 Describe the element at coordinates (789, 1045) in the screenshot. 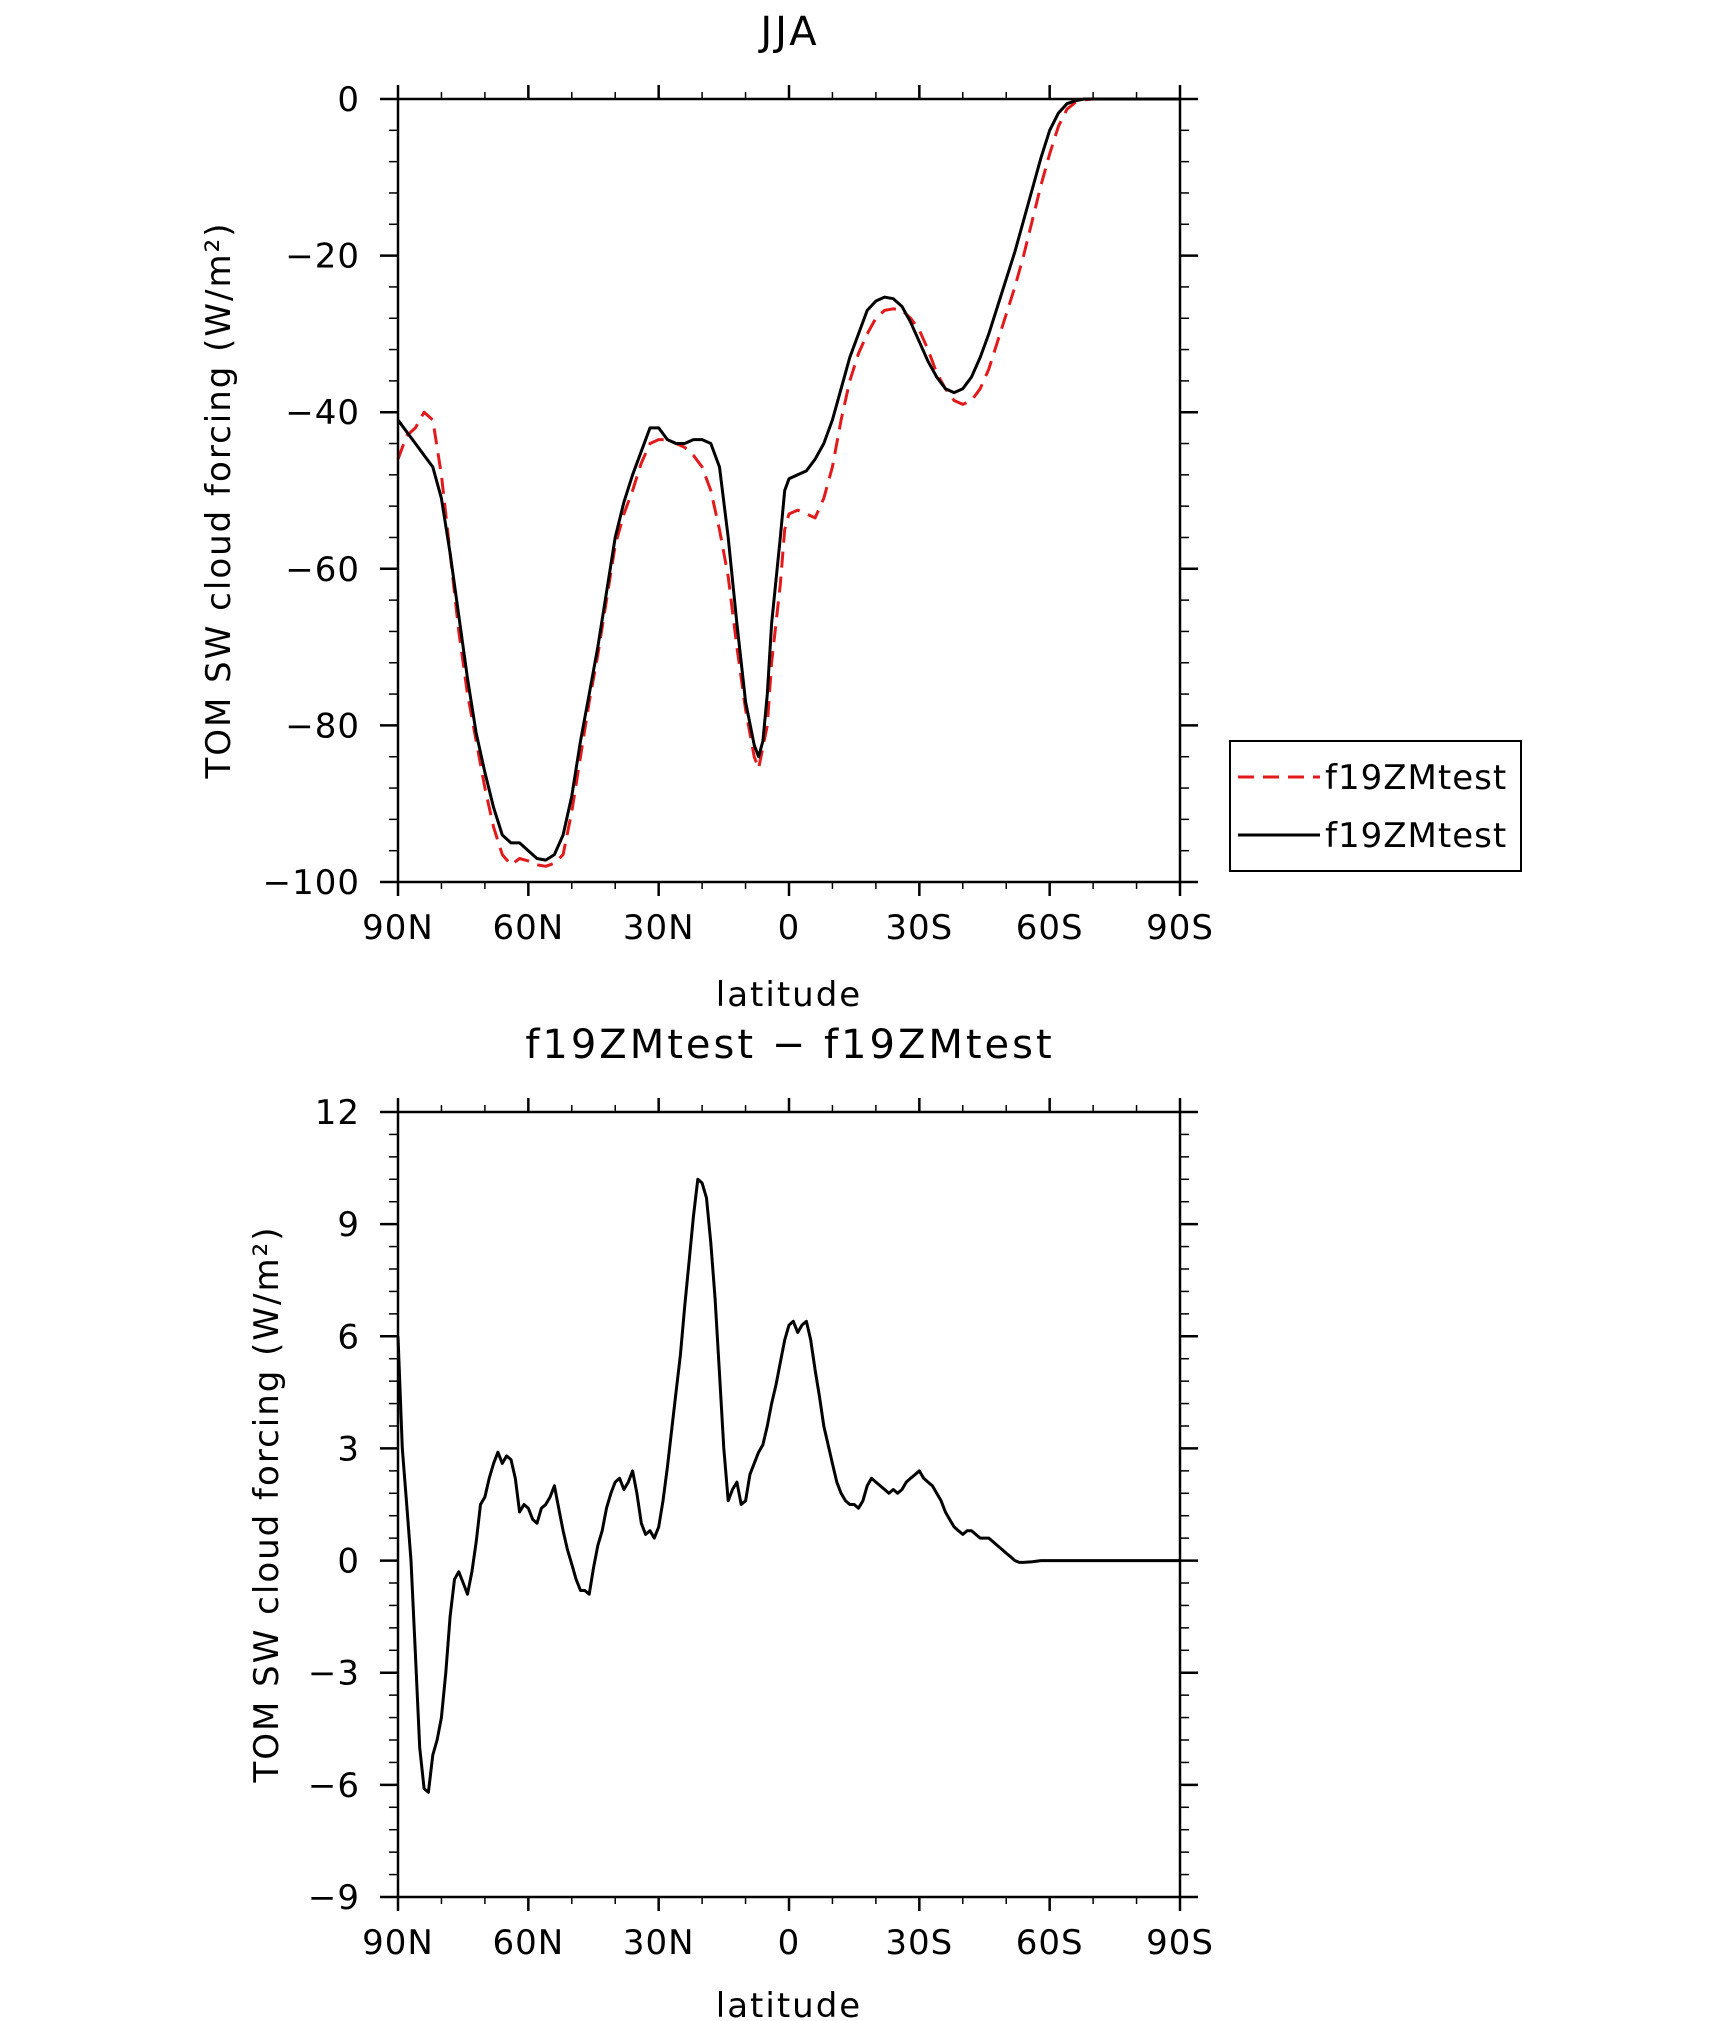

I see `panel-bottom-title: f19ZMtest − f19ZMtest` at that location.